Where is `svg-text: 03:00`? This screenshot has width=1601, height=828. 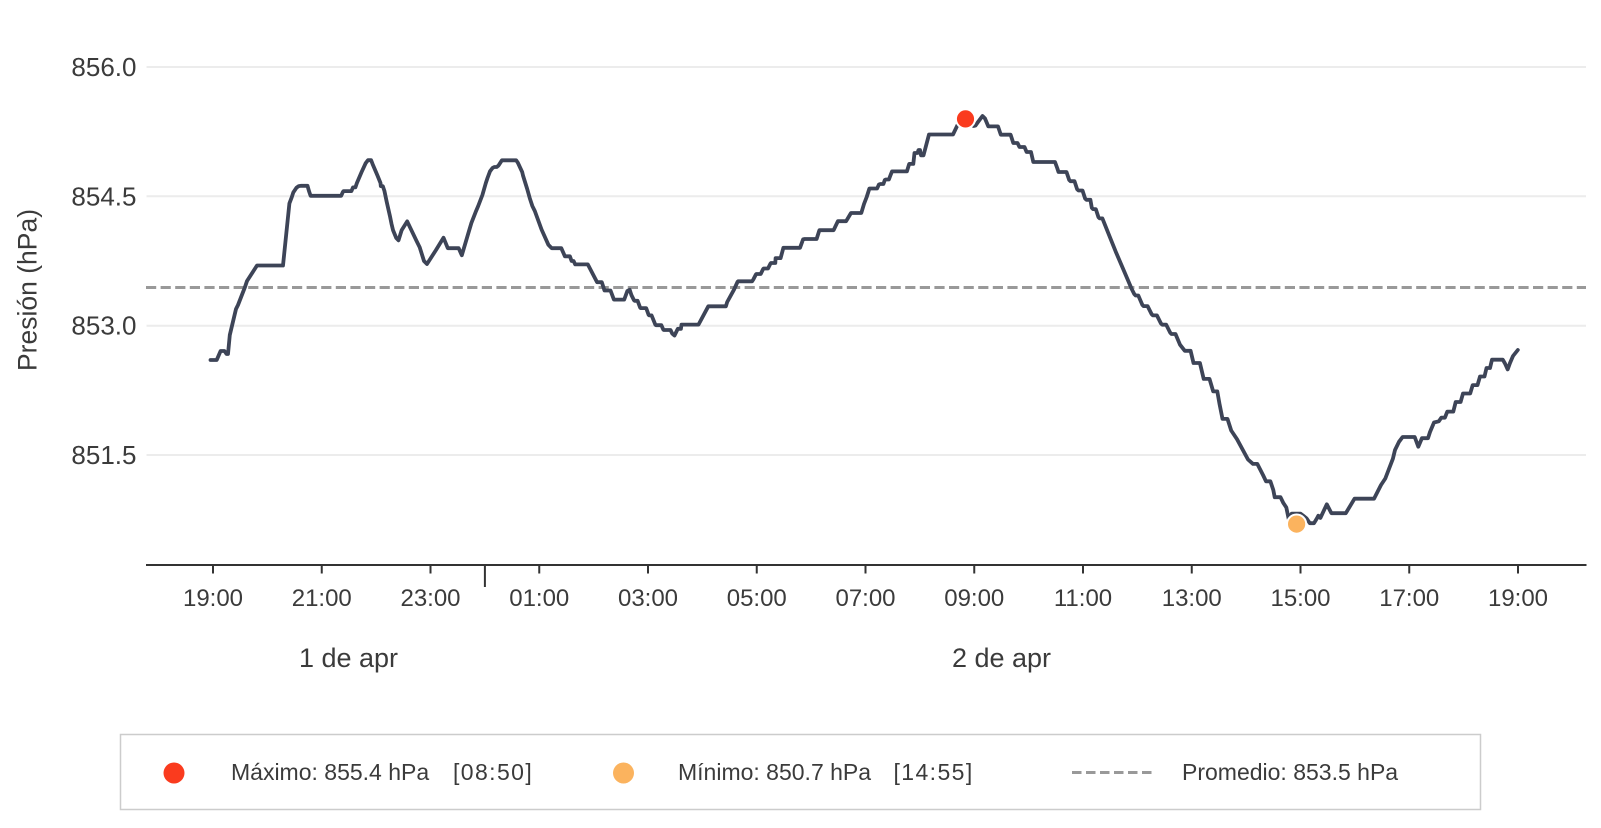
svg-text: 03:00 is located at coordinates (648, 598).